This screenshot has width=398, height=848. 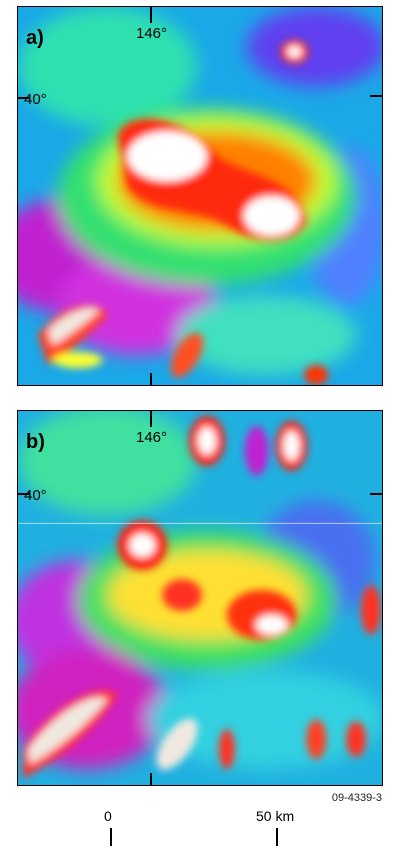 I want to click on longitude-label-b: 146°, so click(x=152, y=437).